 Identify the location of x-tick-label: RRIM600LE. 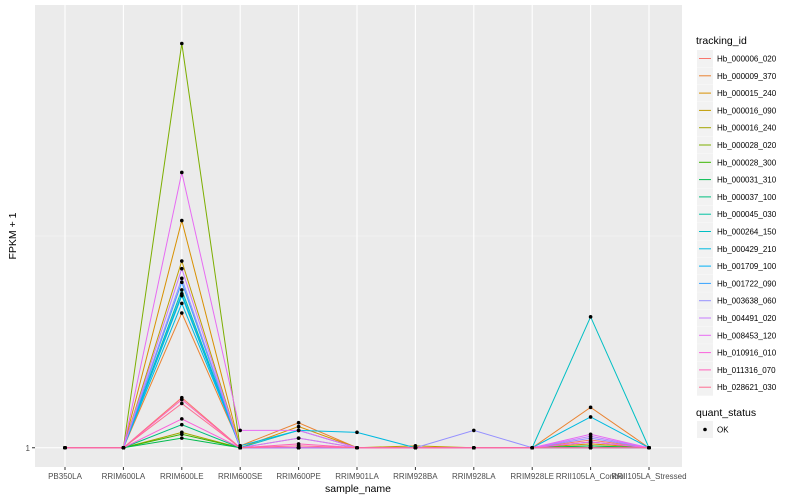
(182, 476).